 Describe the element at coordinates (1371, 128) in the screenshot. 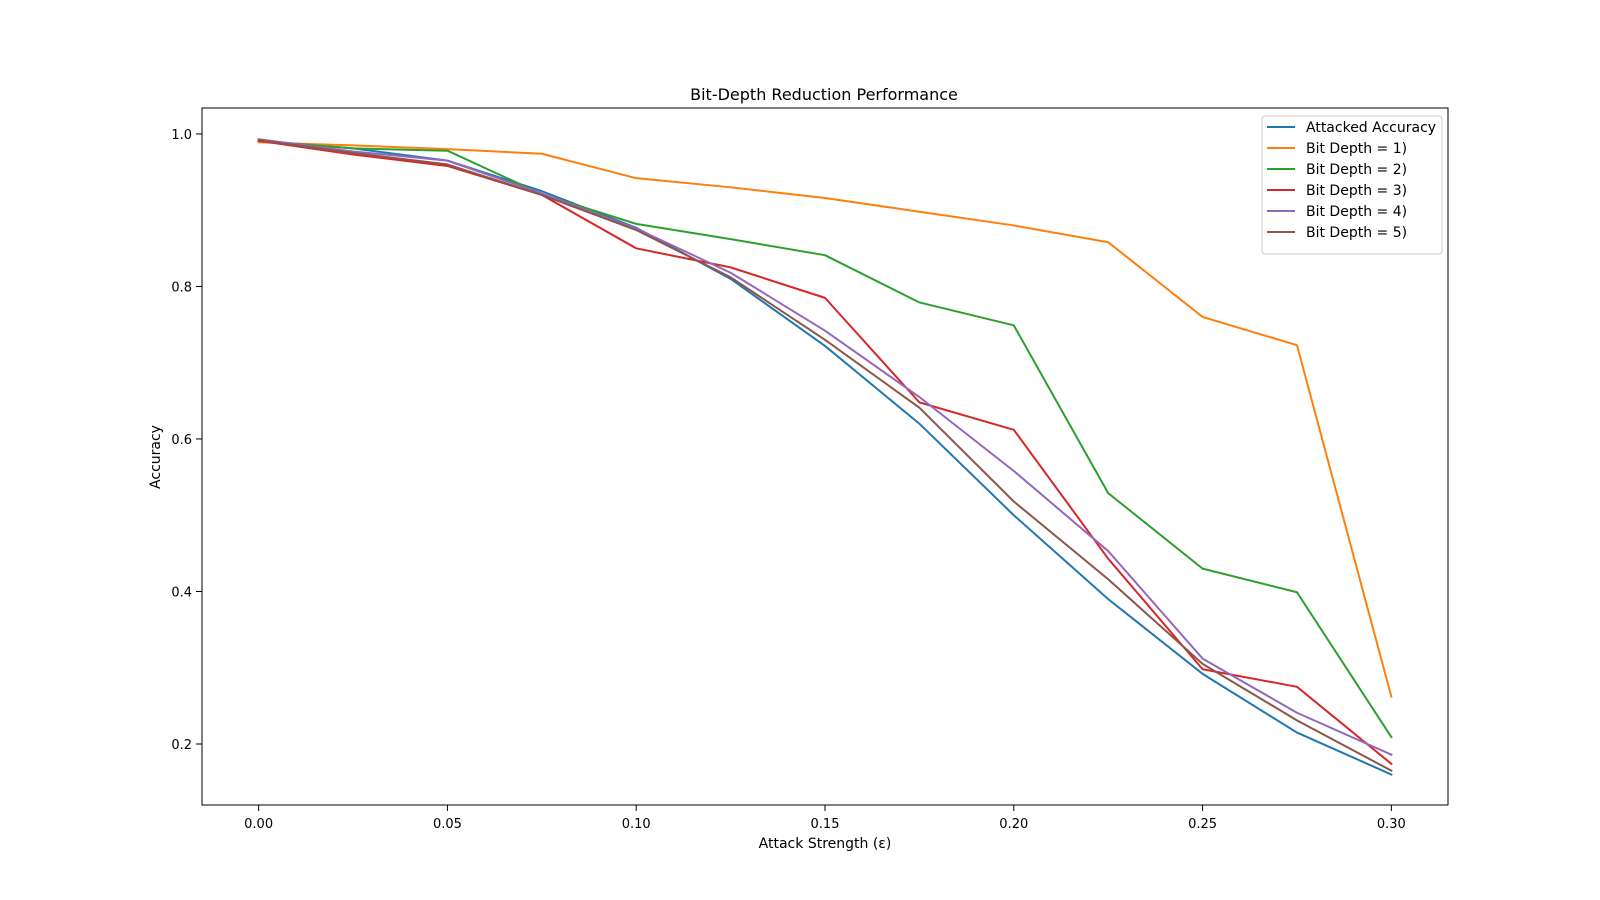

I see `legend-label-0: Attacked Accuracy` at that location.